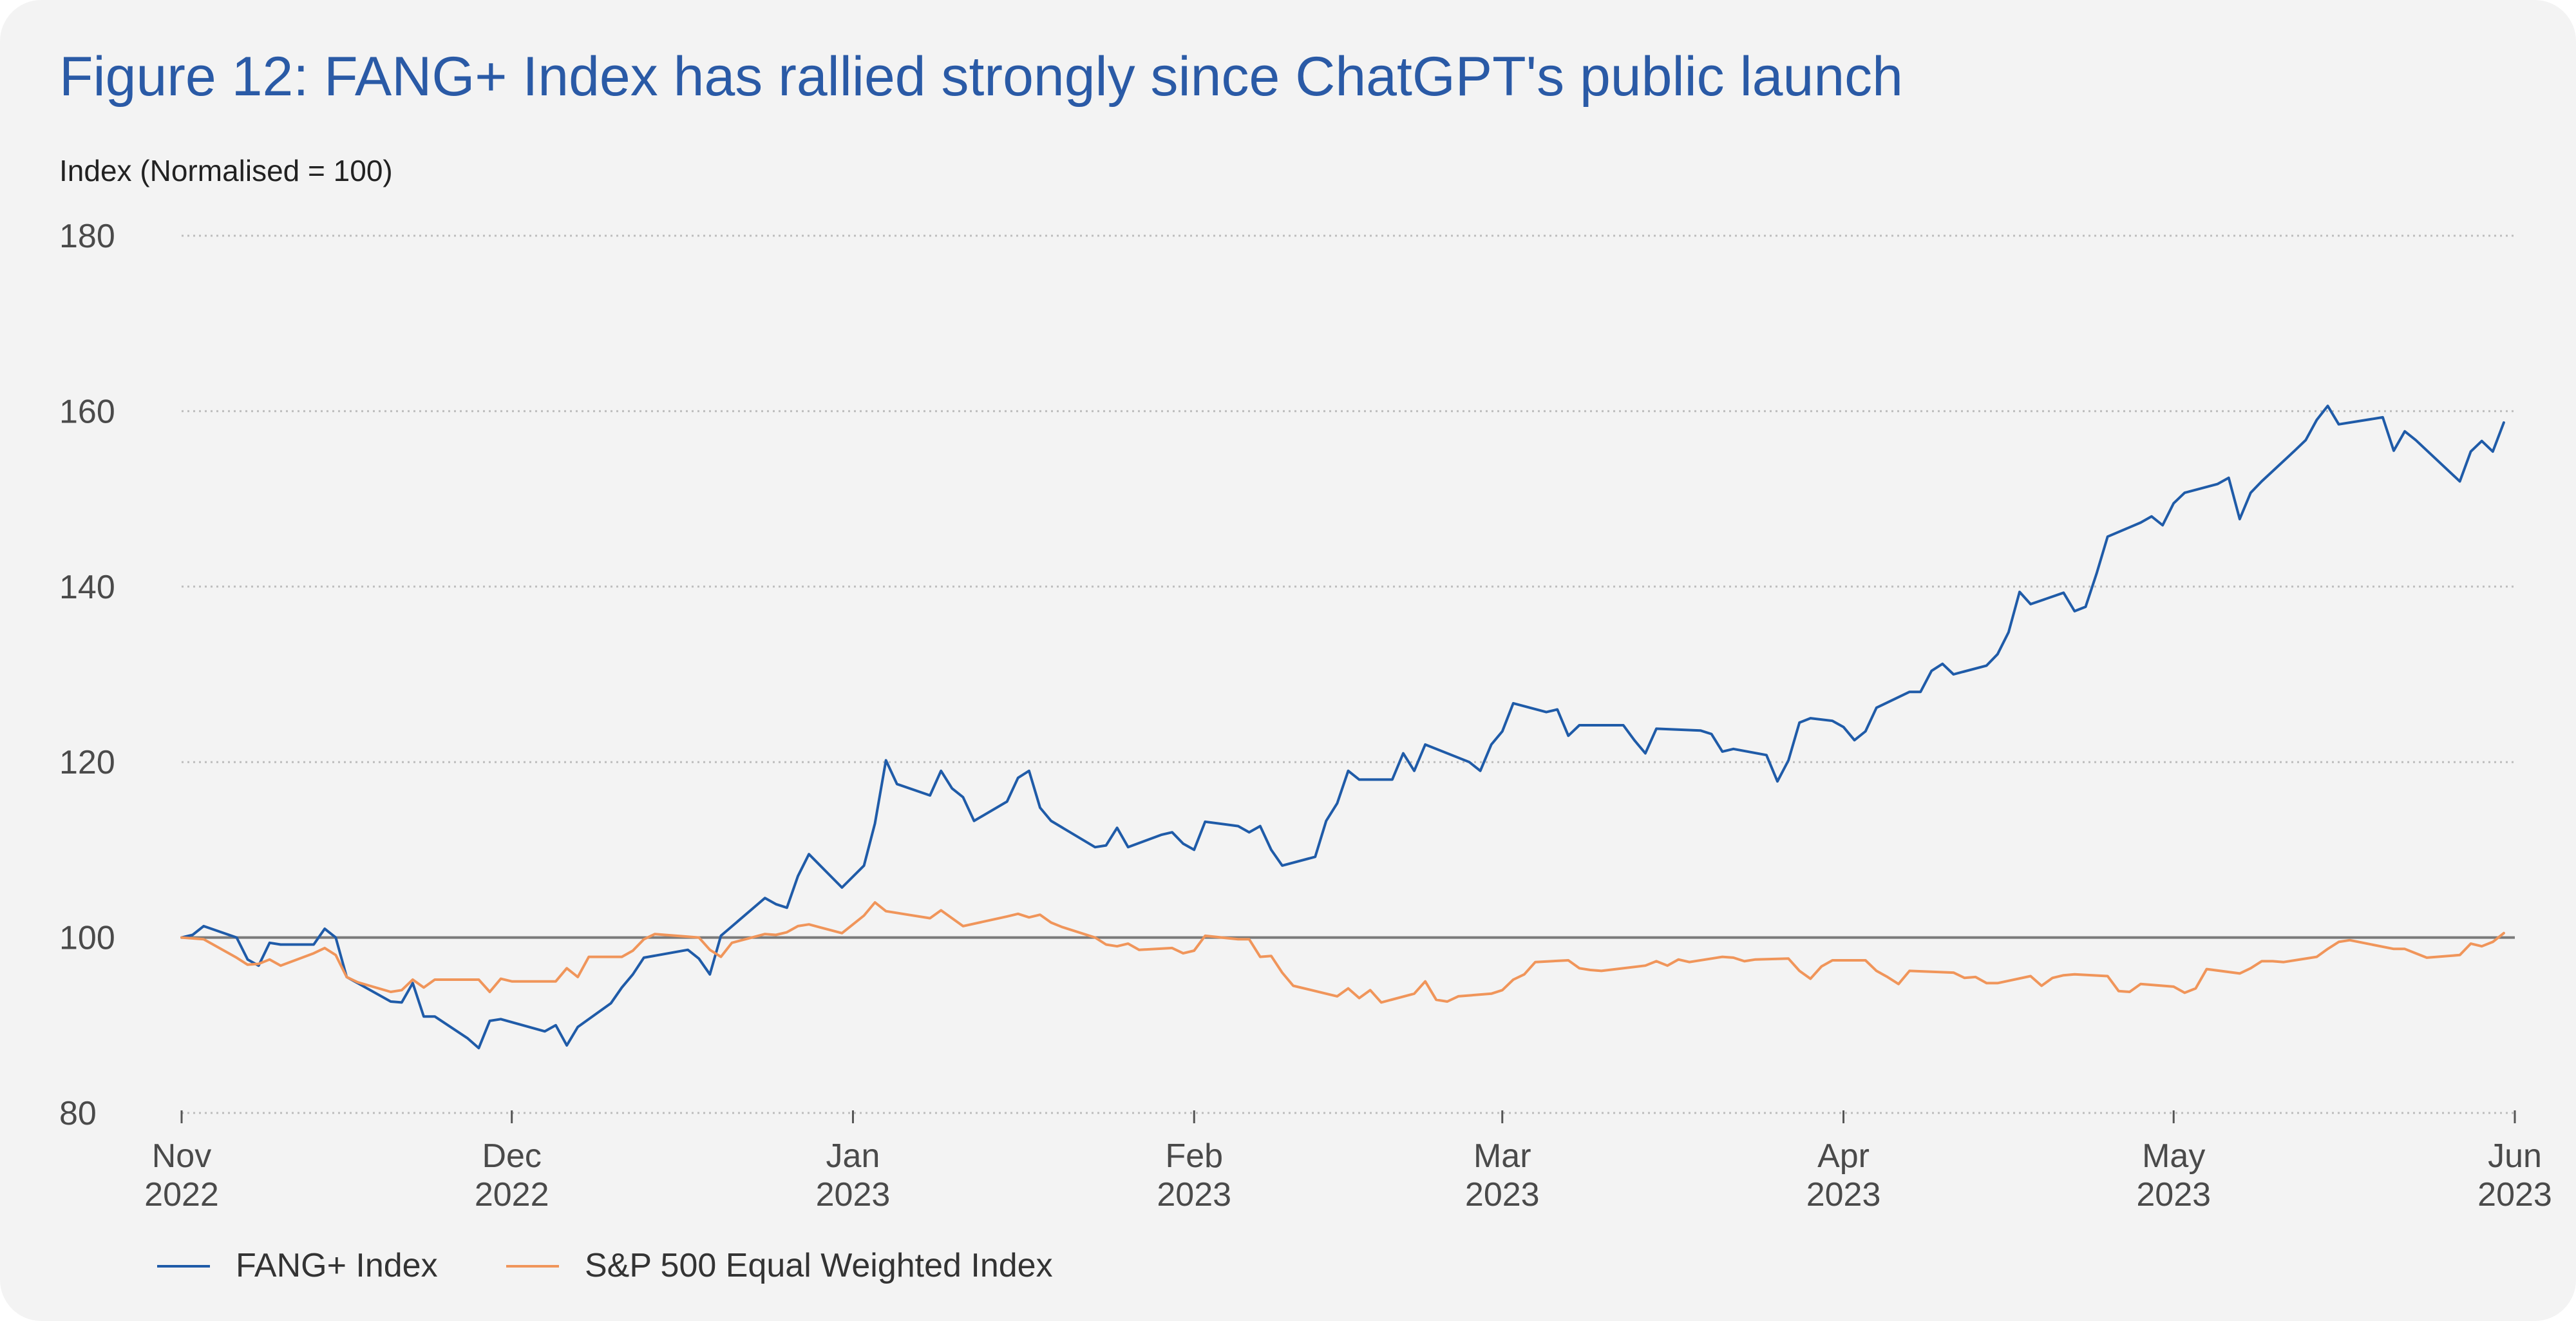 This screenshot has width=2576, height=1321. I want to click on y-tick-label-120: 120, so click(87, 762).